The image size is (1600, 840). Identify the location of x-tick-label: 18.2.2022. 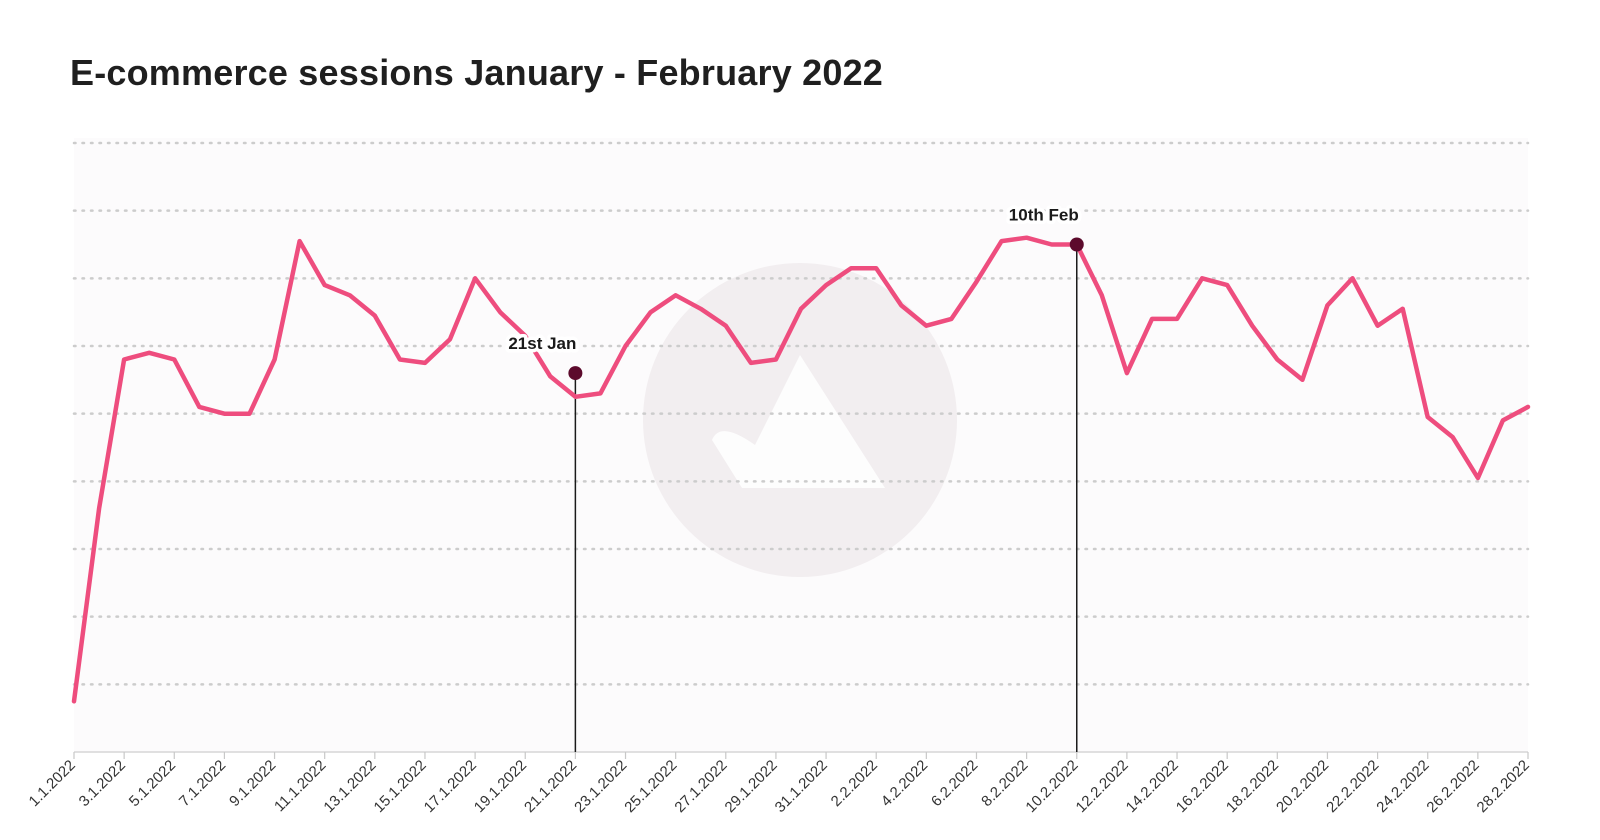
(1252, 786).